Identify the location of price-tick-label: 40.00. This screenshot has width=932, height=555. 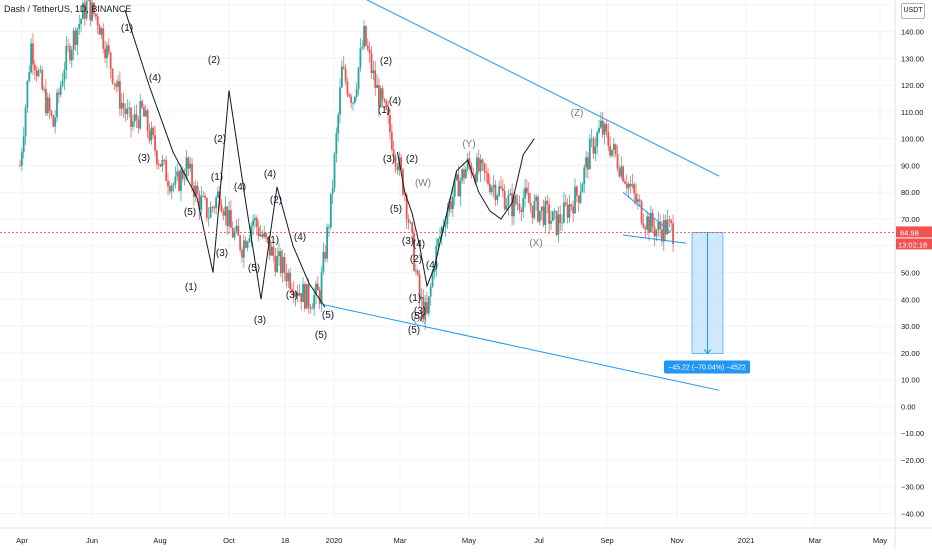
(910, 299).